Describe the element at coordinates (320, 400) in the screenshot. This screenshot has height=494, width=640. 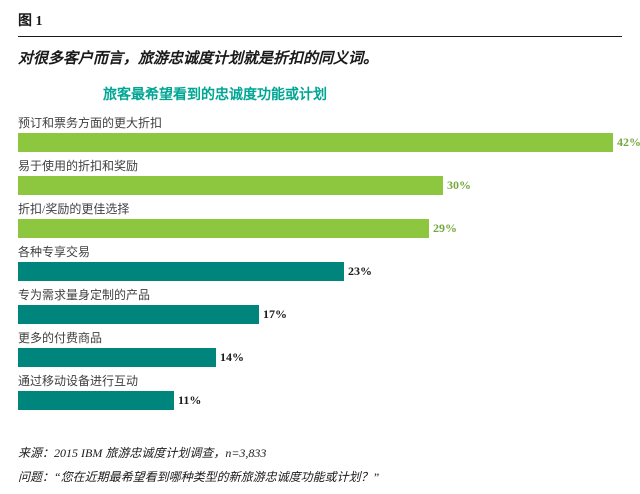
I see `bar-track: 11%` at that location.